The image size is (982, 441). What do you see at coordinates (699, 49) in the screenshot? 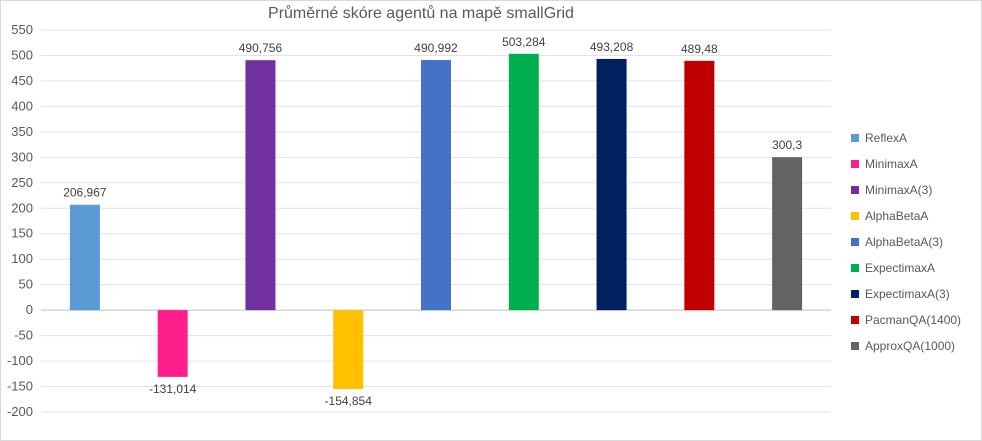
I see `data-label: 489,48` at bounding box center [699, 49].